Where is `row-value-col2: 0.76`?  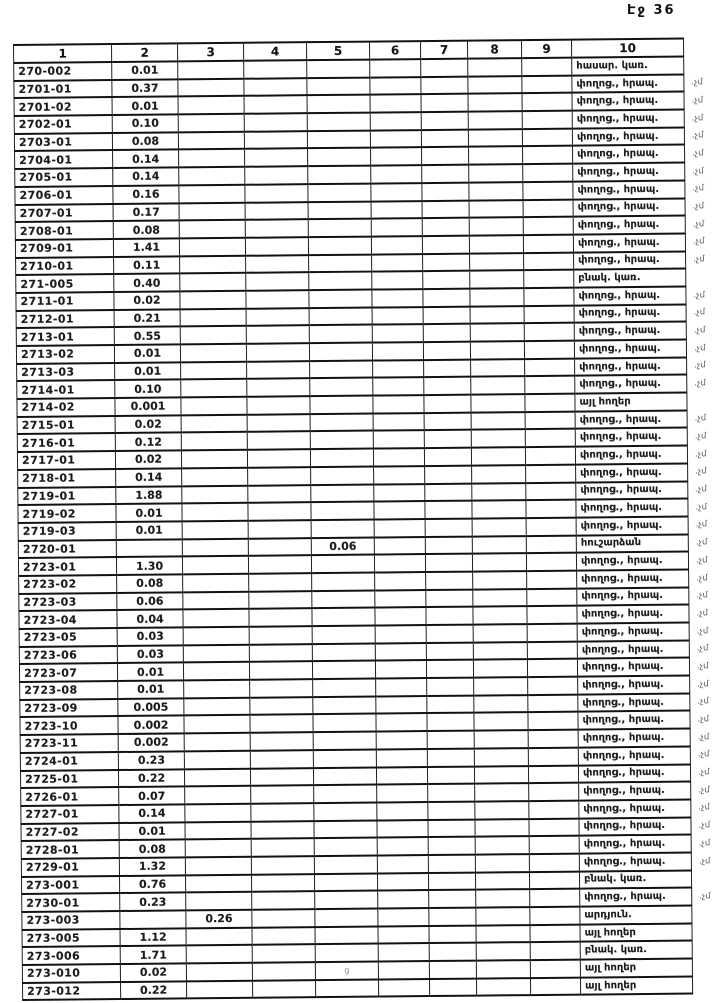
row-value-col2: 0.76 is located at coordinates (152, 884).